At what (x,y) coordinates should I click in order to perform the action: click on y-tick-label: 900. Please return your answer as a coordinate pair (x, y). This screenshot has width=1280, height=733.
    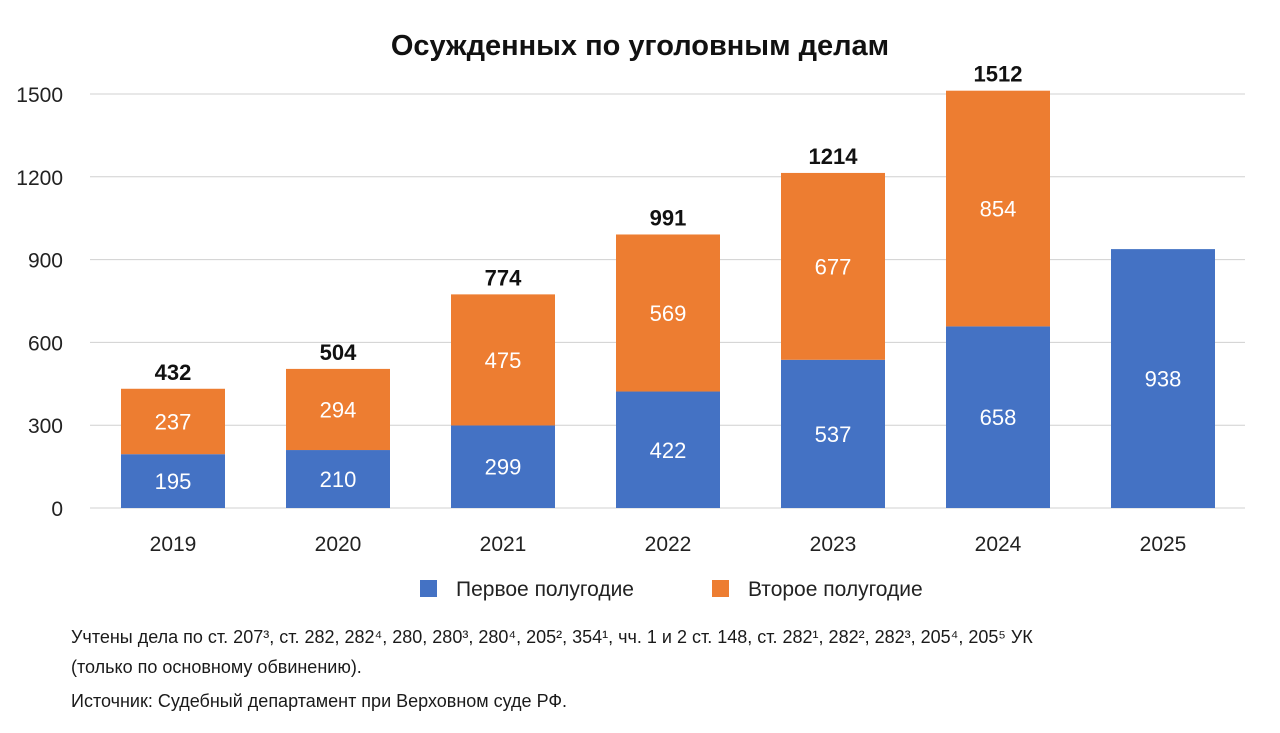
    Looking at the image, I should click on (45, 261).